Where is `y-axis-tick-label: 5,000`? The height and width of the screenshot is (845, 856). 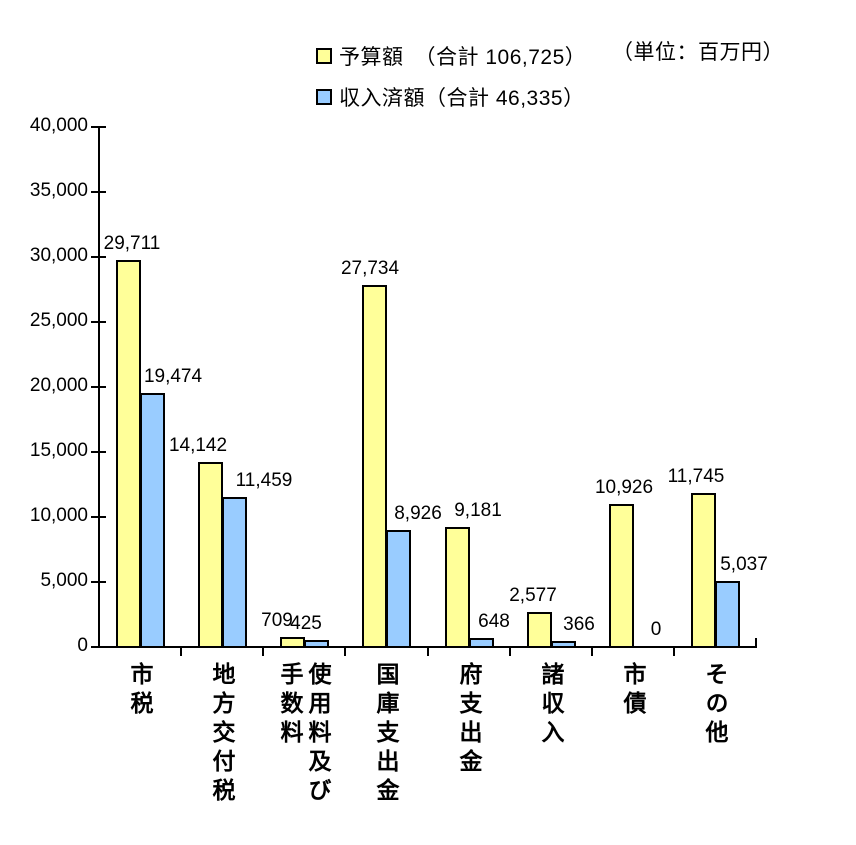 y-axis-tick-label: 5,000 is located at coordinates (64, 580).